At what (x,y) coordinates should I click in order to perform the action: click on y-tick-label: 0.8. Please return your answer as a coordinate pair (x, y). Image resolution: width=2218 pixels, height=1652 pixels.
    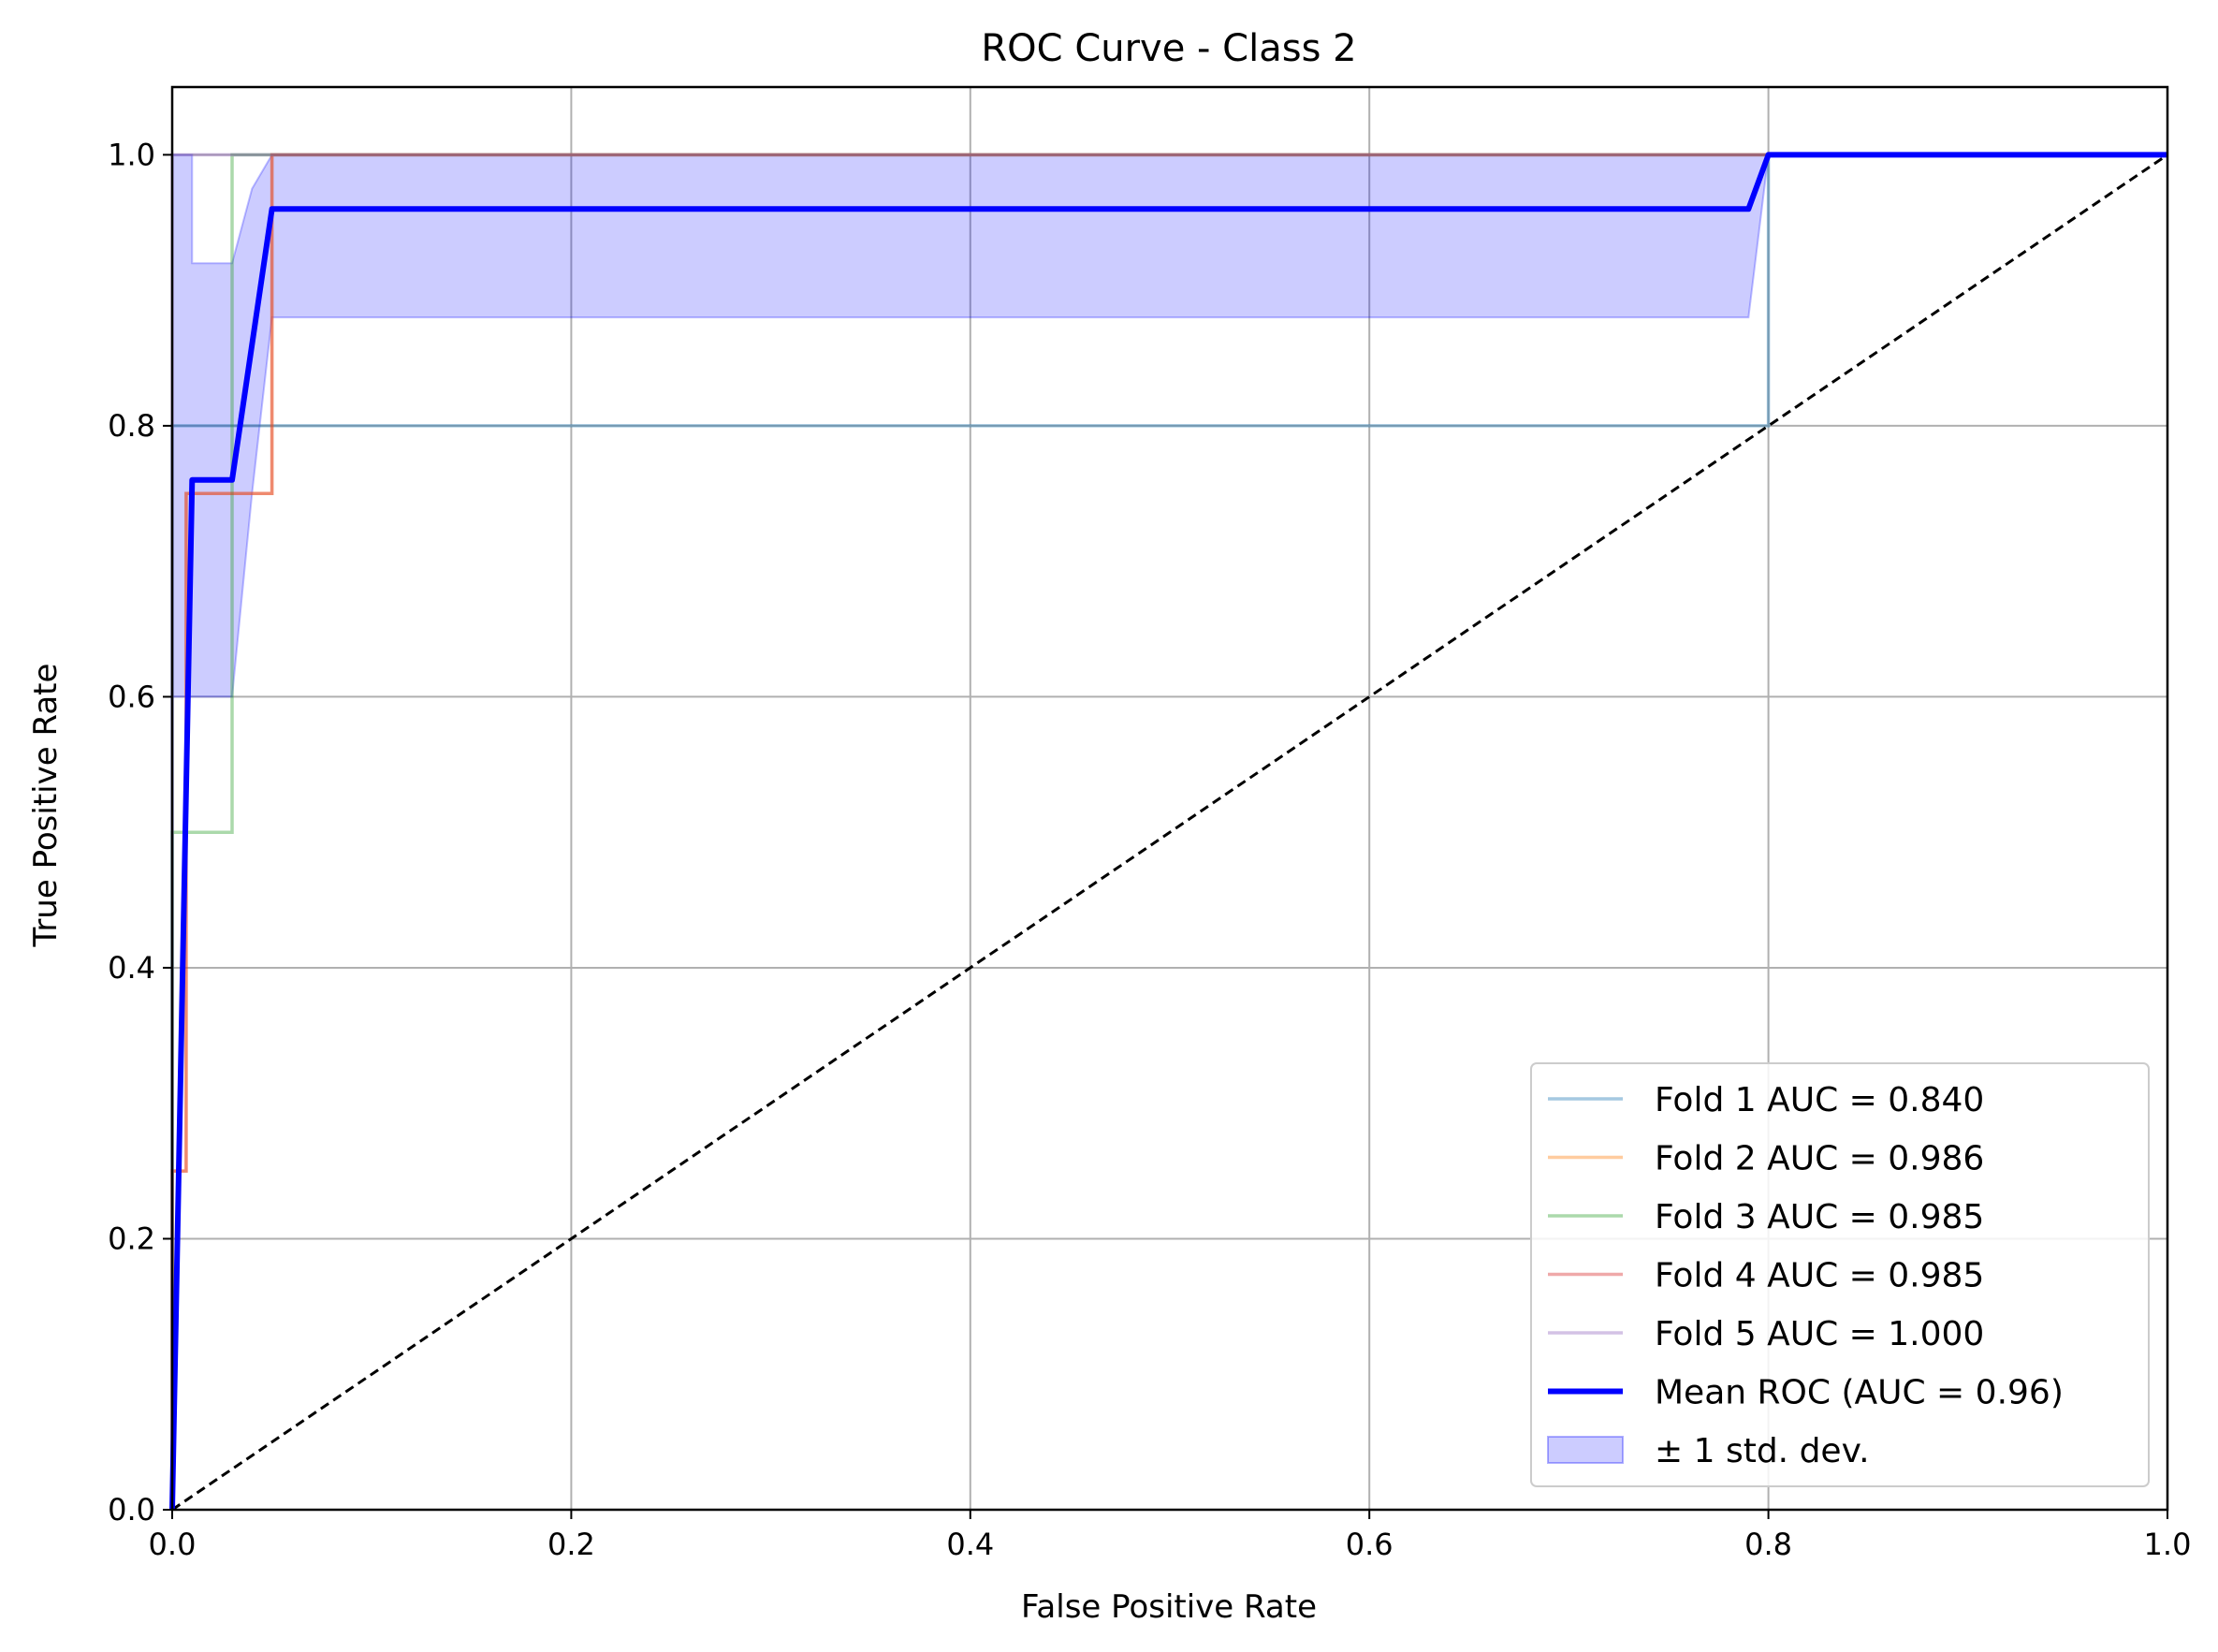
    Looking at the image, I should click on (132, 426).